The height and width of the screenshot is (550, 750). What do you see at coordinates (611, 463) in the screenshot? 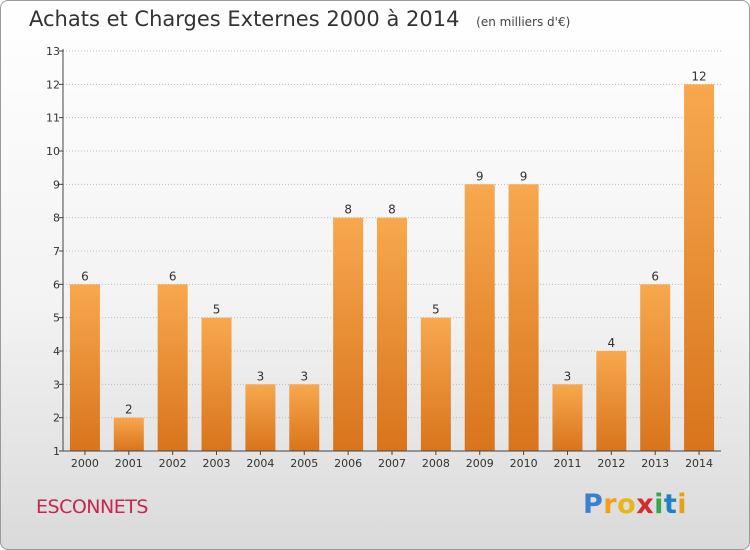
I see `x-tick-label: 2012` at bounding box center [611, 463].